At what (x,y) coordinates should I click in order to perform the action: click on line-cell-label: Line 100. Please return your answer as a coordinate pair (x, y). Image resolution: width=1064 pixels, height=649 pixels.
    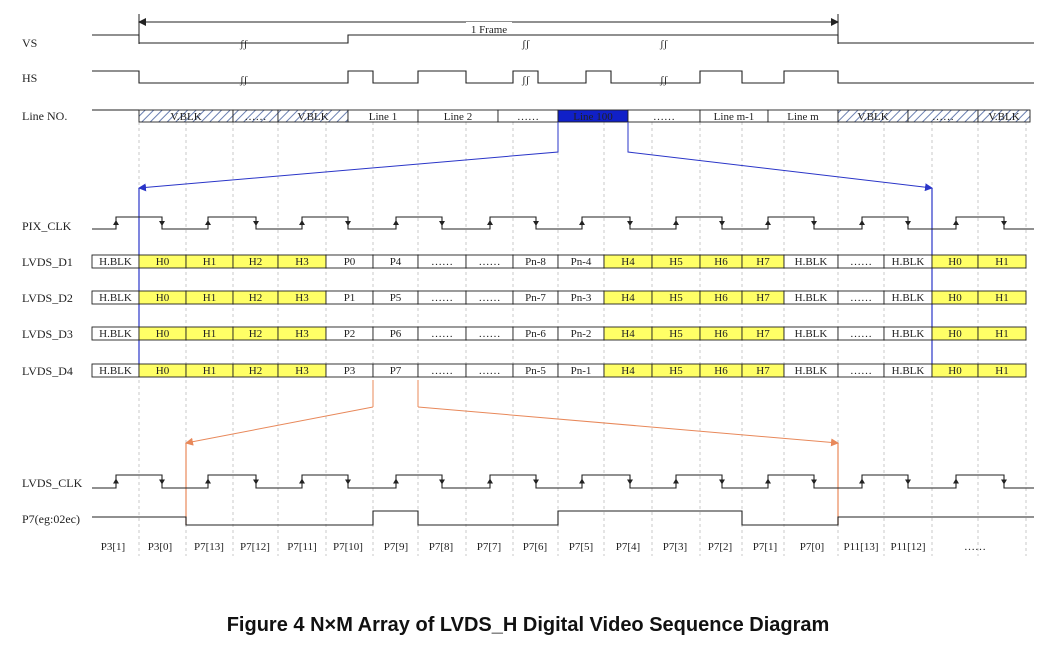
    Looking at the image, I should click on (593, 117).